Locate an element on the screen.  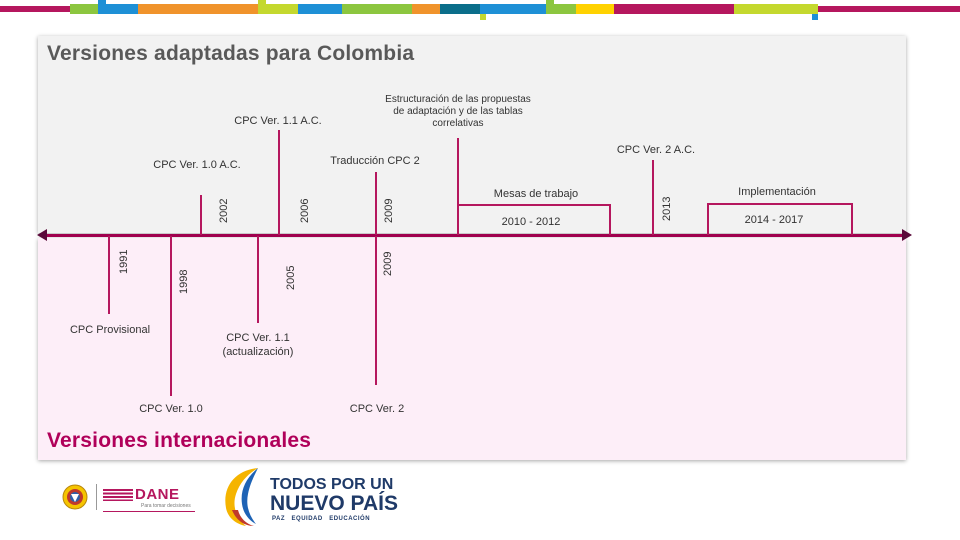
event-line-1998 is located at coordinates (171, 316).